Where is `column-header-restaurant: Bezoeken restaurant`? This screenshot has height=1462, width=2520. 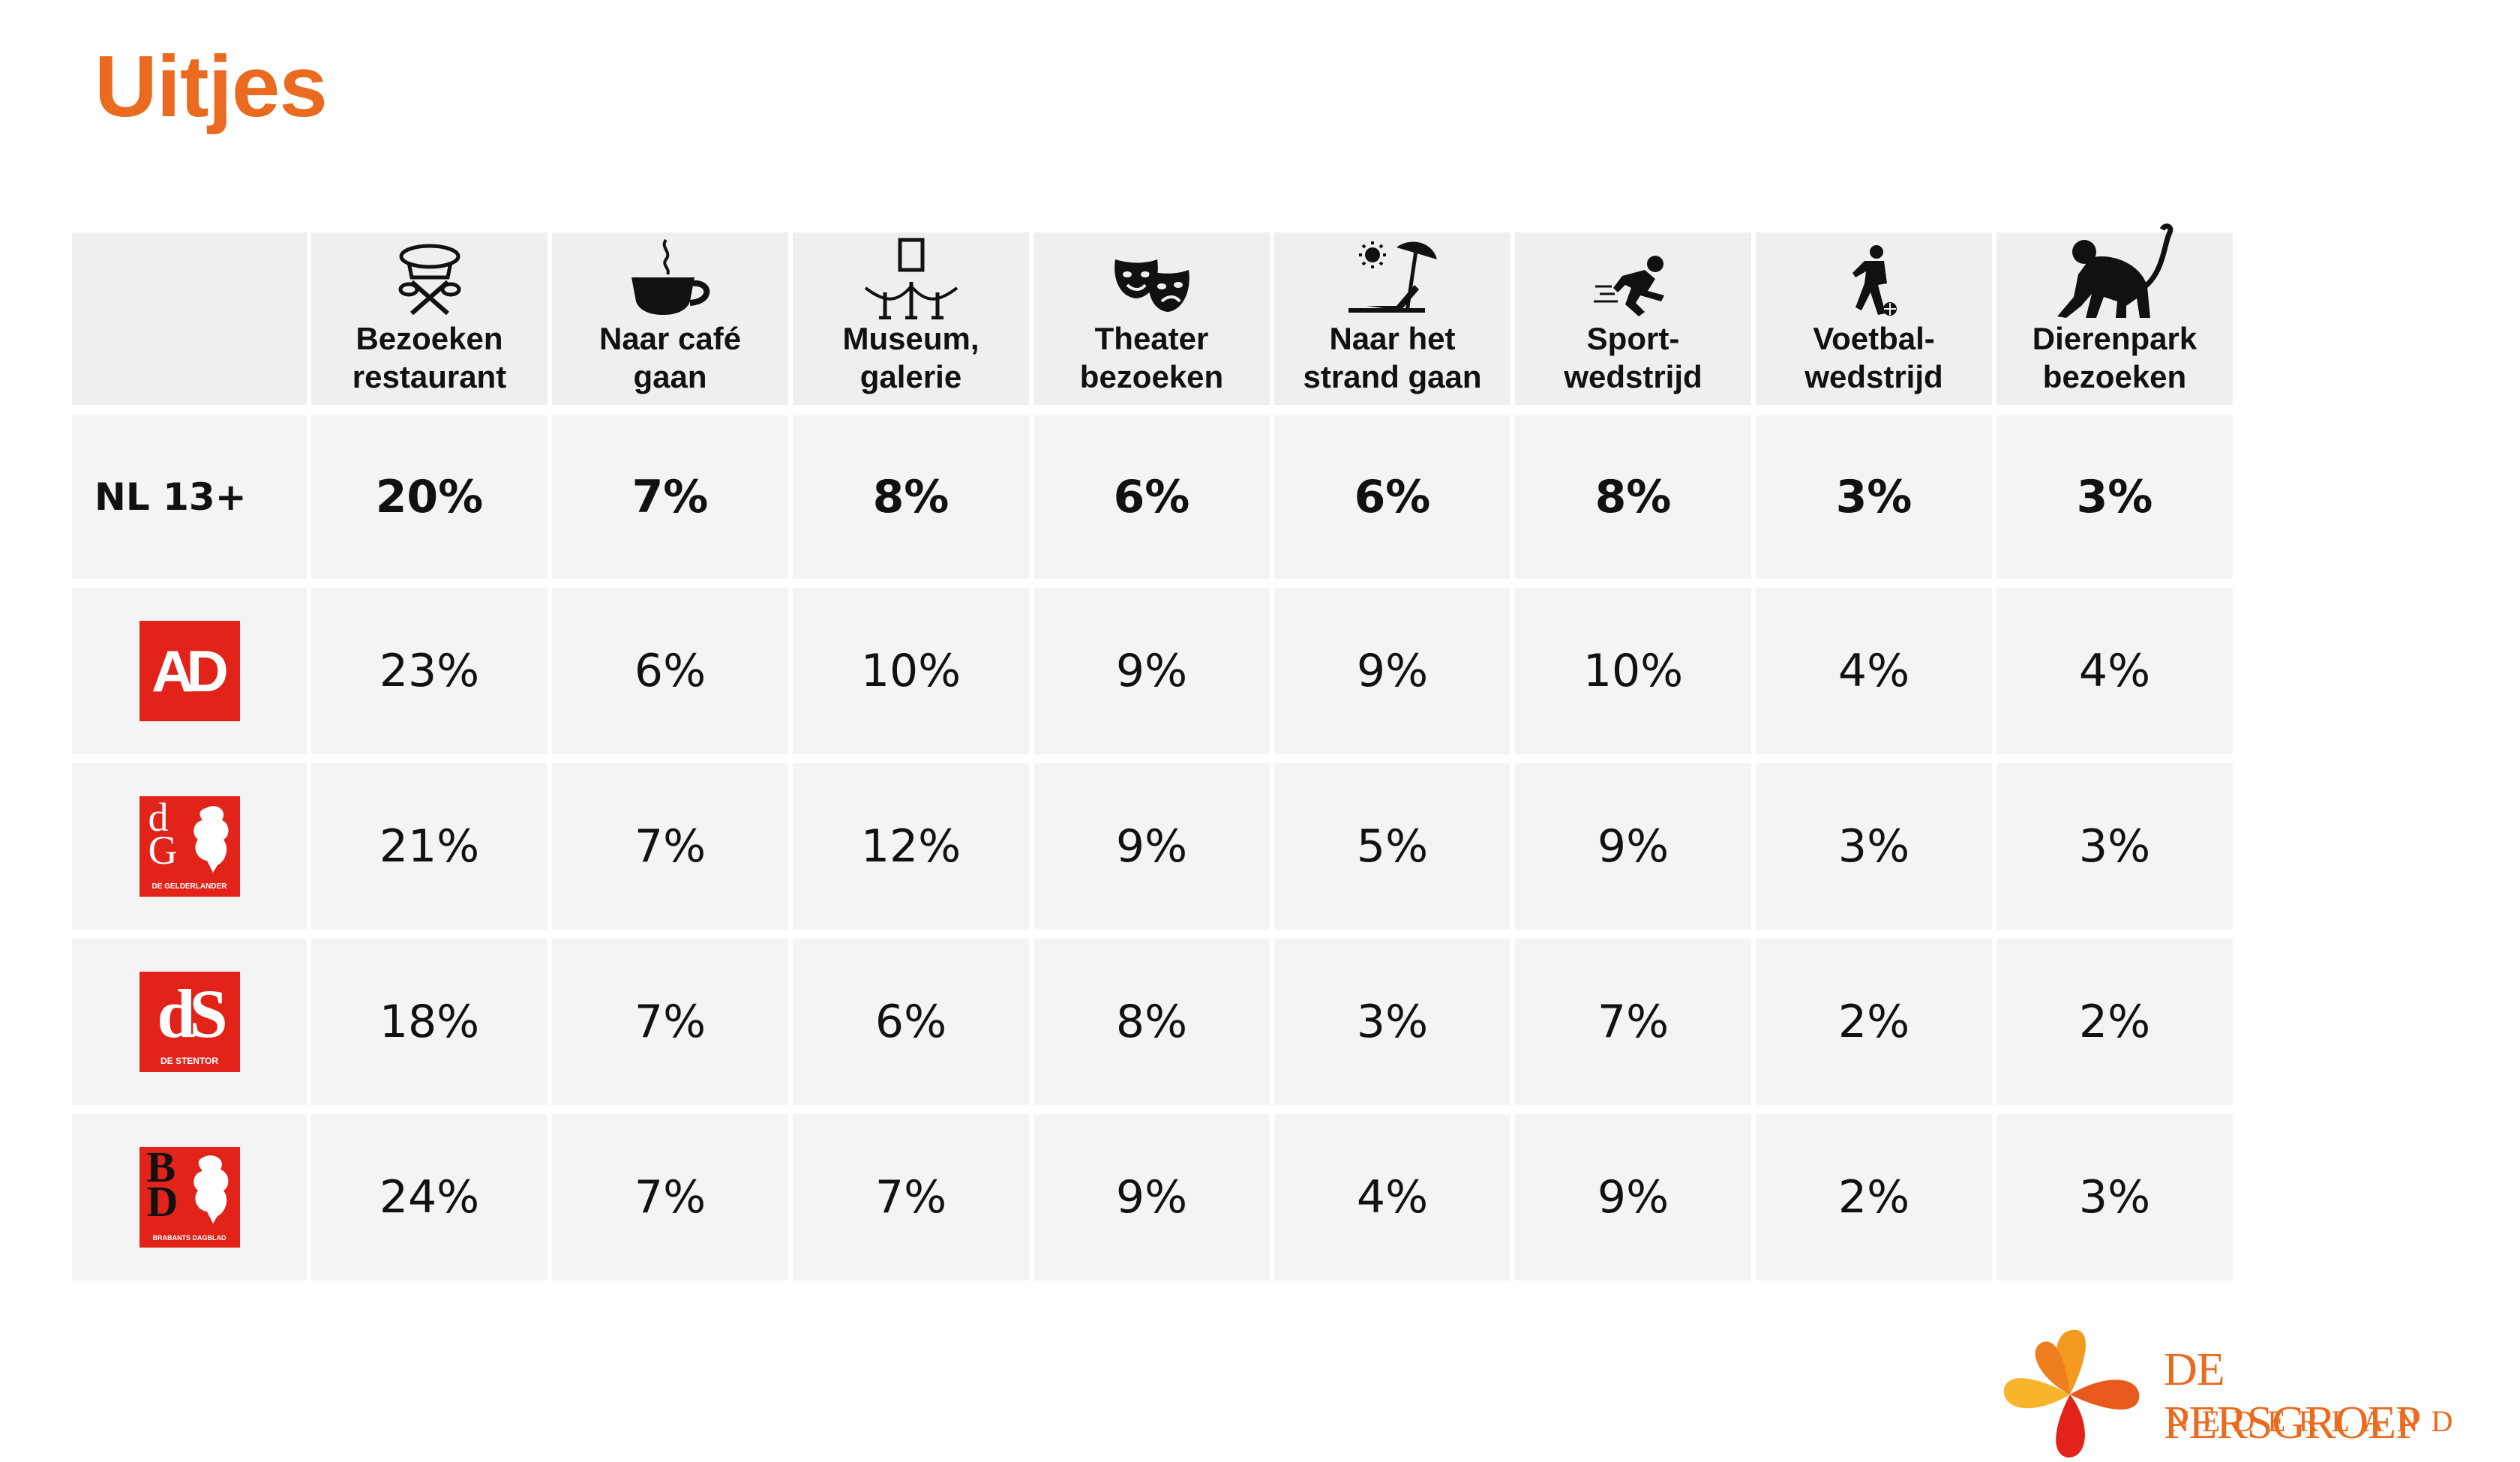
column-header-restaurant: Bezoeken restaurant is located at coordinates (429, 318).